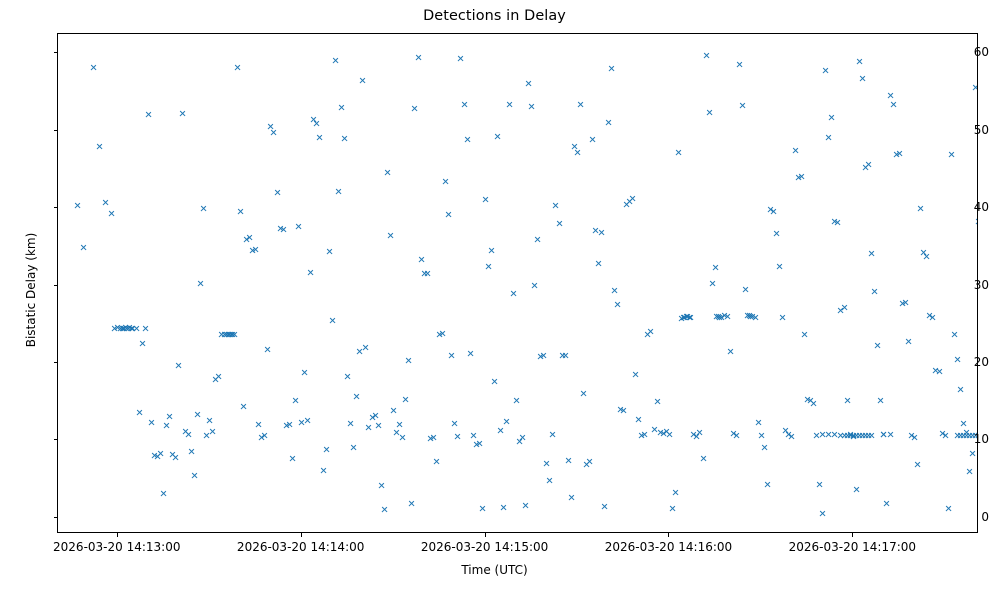 This screenshot has width=989, height=590. What do you see at coordinates (981, 52) in the screenshot?
I see `y-tick-label: 60` at bounding box center [981, 52].